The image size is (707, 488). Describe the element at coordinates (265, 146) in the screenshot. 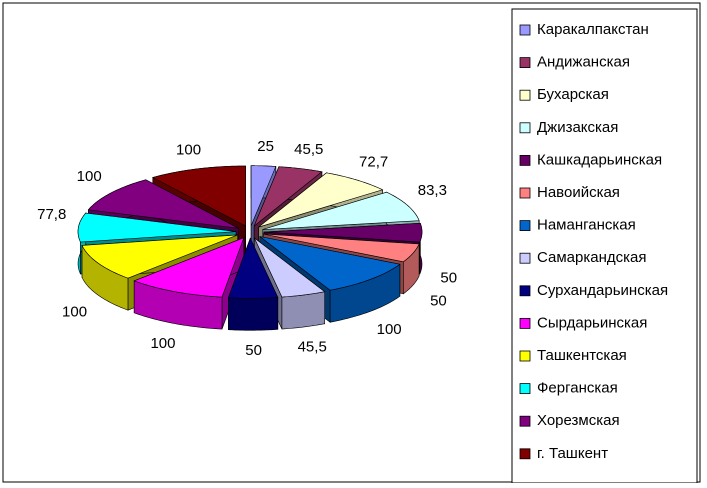

I see `data-label: 25` at that location.